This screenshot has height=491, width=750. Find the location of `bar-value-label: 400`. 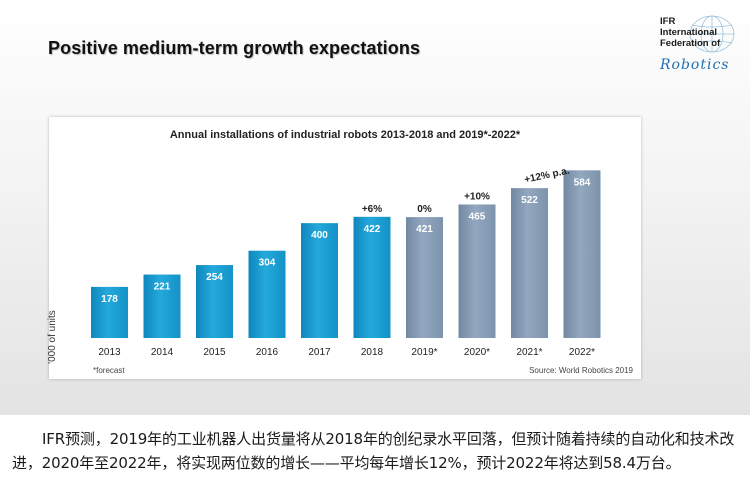

bar-value-label: 400 is located at coordinates (319, 235).